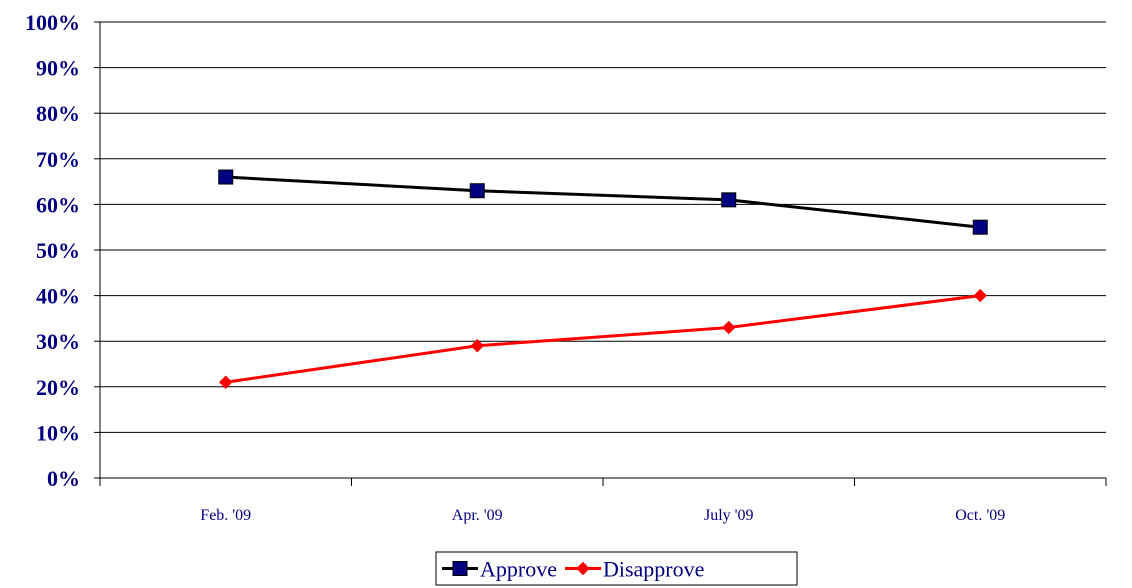 This screenshot has height=588, width=1132. I want to click on series-line-approve, so click(603, 202).